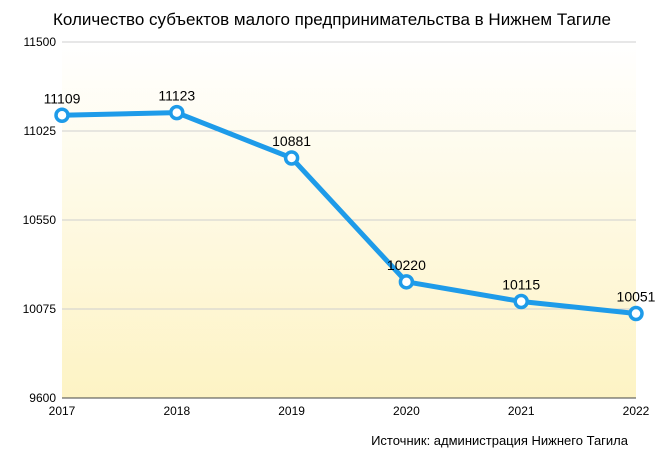  Describe the element at coordinates (636, 296) in the screenshot. I see `data-label: 10051` at that location.